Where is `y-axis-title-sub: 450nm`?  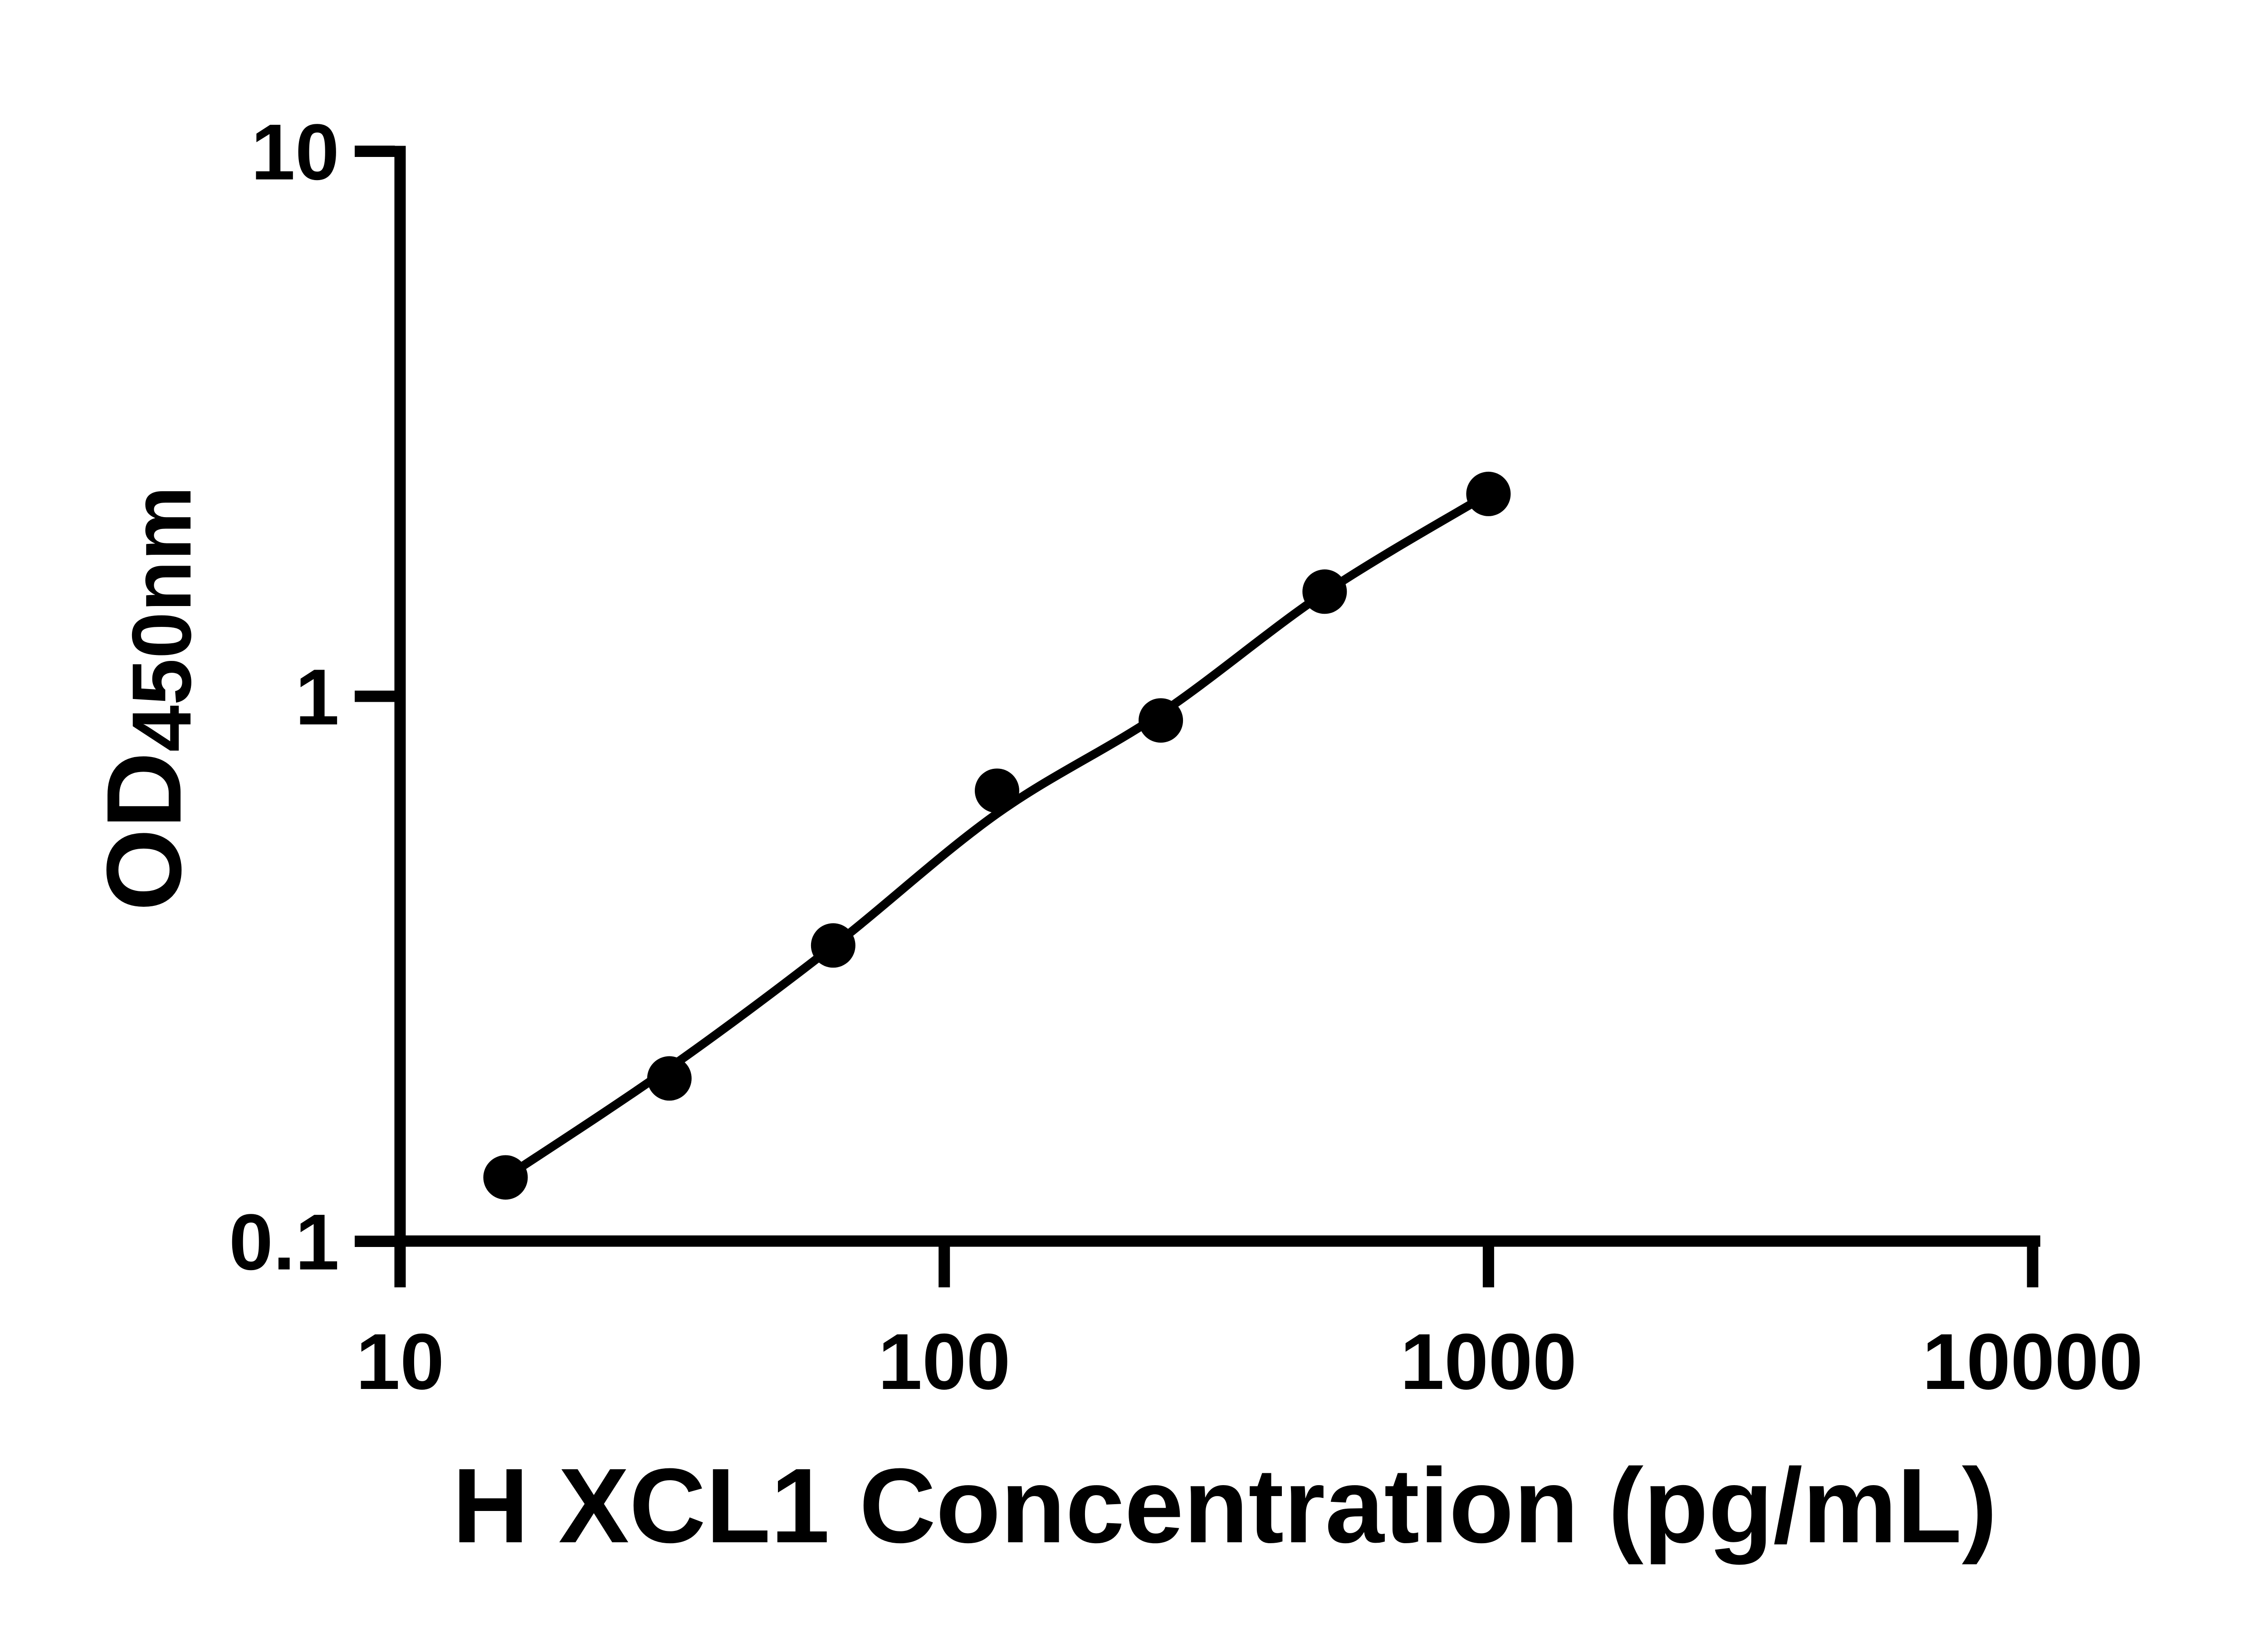
y-axis-title-sub: 450nm is located at coordinates (162, 619).